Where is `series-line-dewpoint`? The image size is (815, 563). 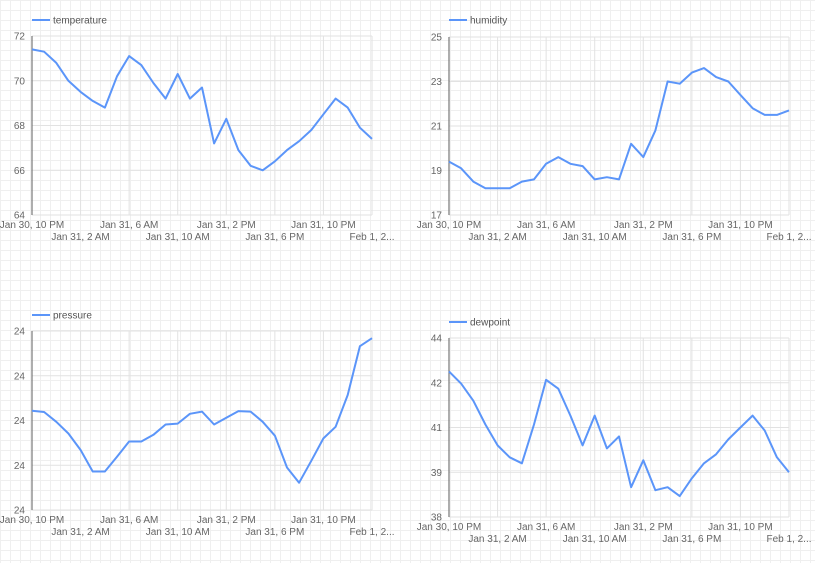
series-line-dewpoint is located at coordinates (619, 434).